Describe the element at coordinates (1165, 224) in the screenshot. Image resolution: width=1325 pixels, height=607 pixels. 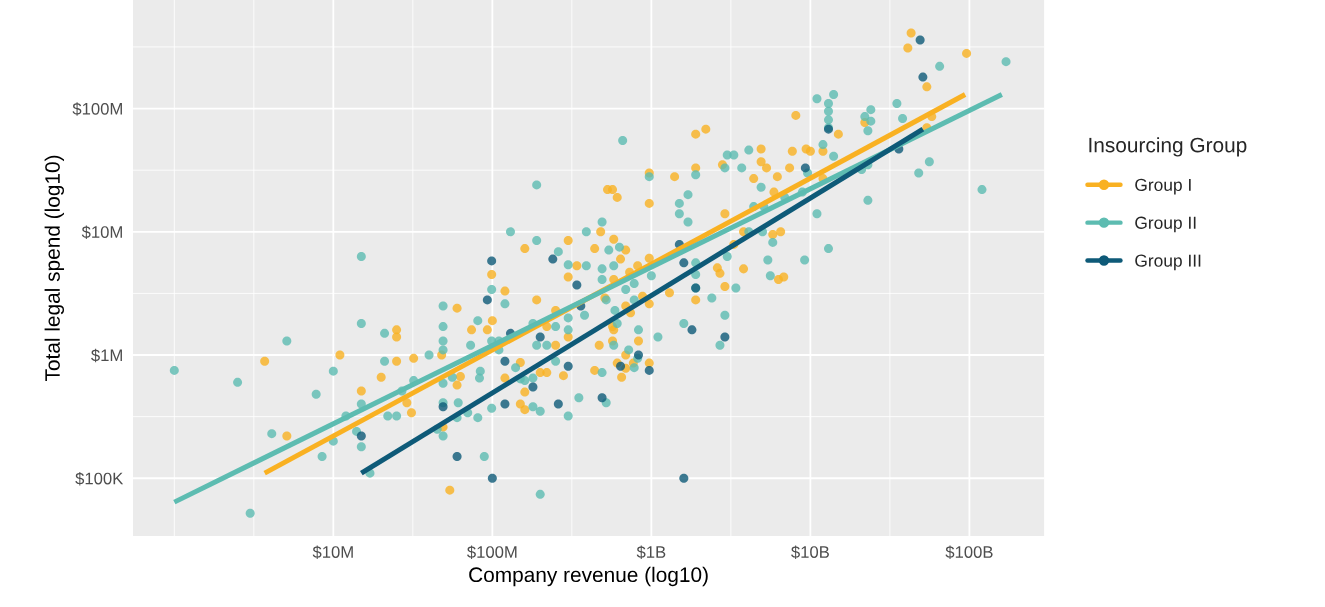
I see `legend-label: Group II` at that location.